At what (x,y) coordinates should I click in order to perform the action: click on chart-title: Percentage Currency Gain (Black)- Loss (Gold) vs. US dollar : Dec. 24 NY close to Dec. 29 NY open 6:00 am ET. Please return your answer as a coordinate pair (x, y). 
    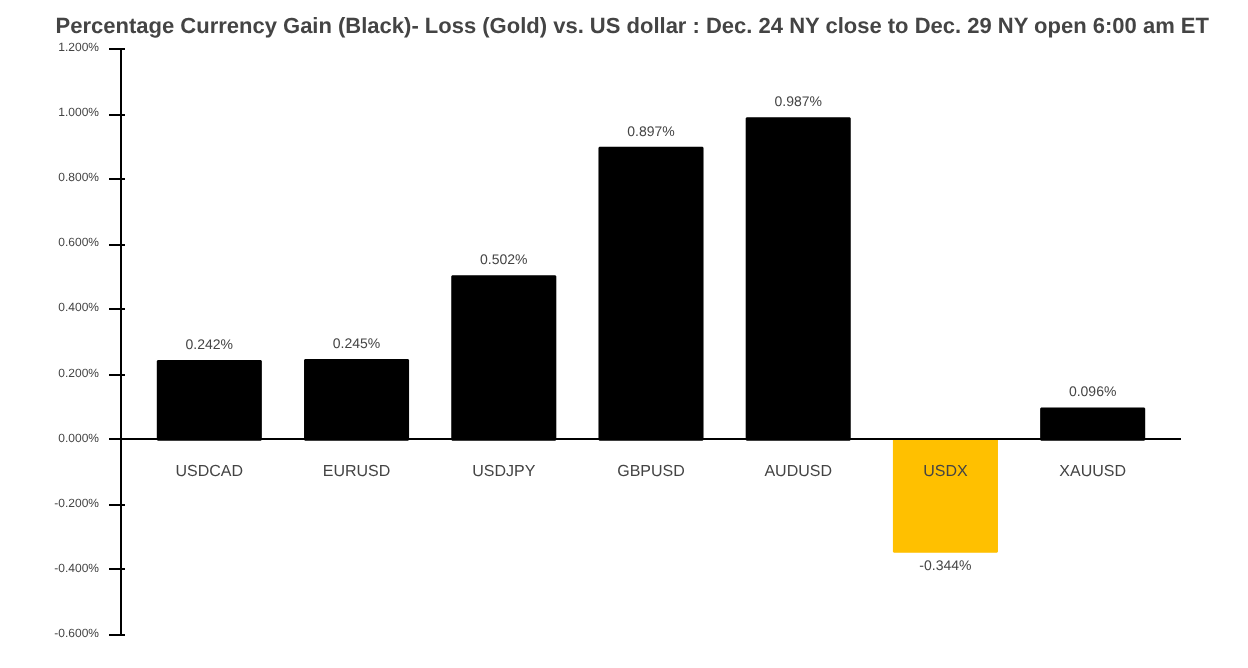
    Looking at the image, I should click on (632, 27).